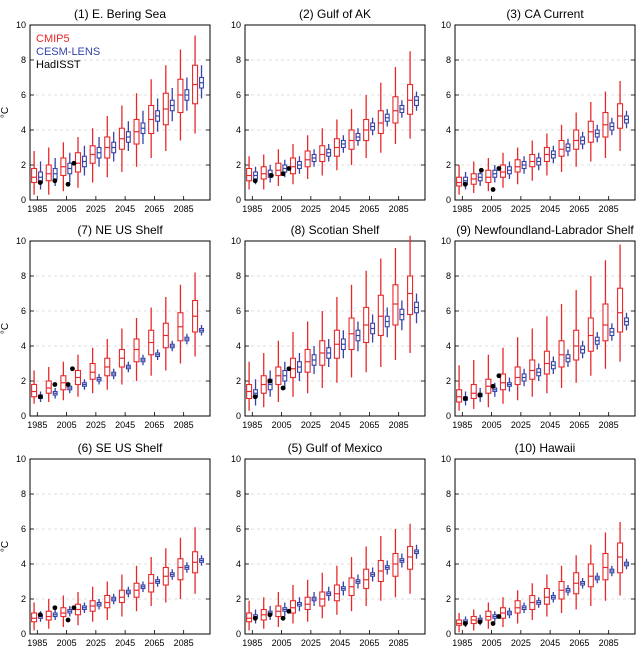 The image size is (640, 646). What do you see at coordinates (545, 448) in the screenshot?
I see `panel-title: (10) Hawaii` at bounding box center [545, 448].